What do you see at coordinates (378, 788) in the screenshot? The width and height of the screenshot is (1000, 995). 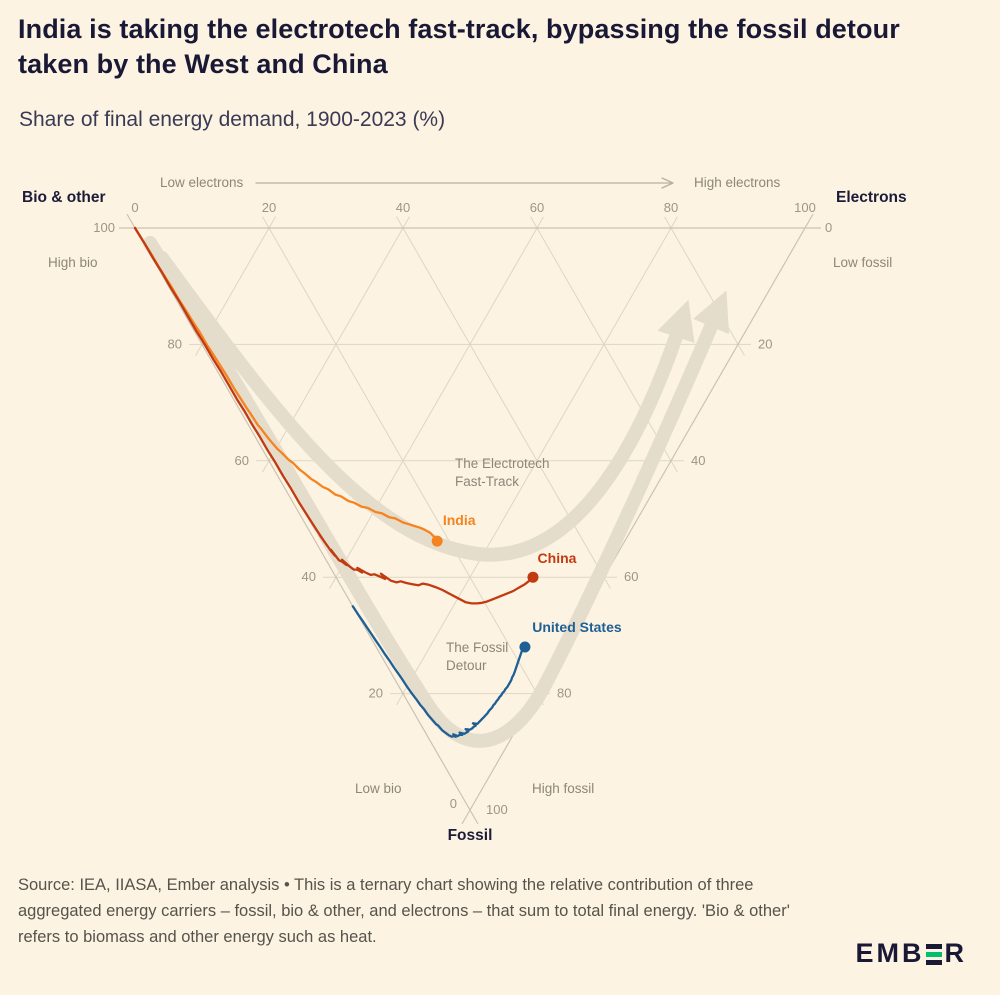 I see `axis-direction-low-bio: Low bio` at bounding box center [378, 788].